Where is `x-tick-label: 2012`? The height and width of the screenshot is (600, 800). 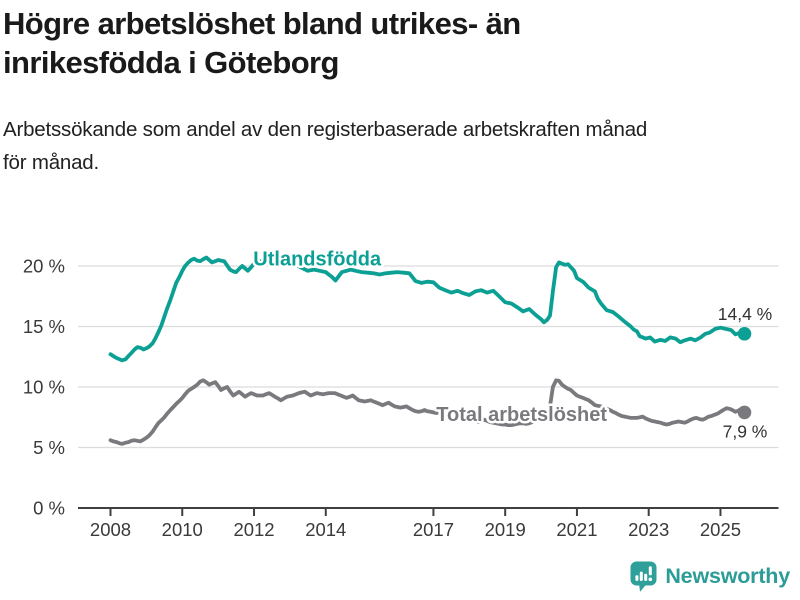
x-tick-label: 2012 is located at coordinates (253, 529).